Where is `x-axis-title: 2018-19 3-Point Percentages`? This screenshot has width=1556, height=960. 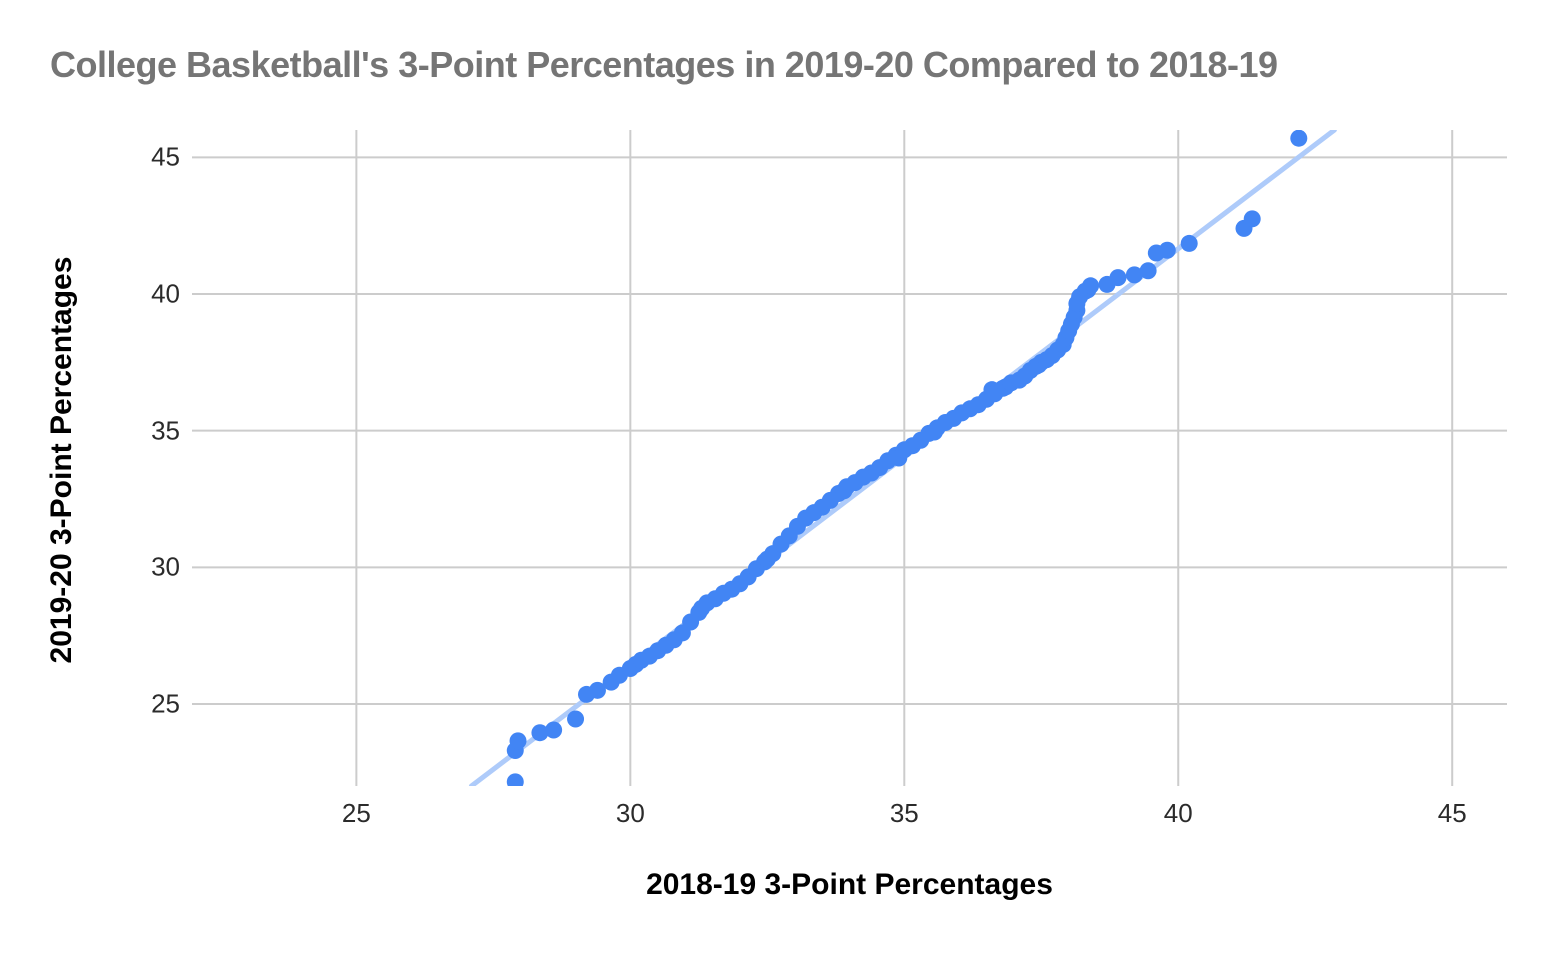 x-axis-title: 2018-19 3-Point Percentages is located at coordinates (849, 884).